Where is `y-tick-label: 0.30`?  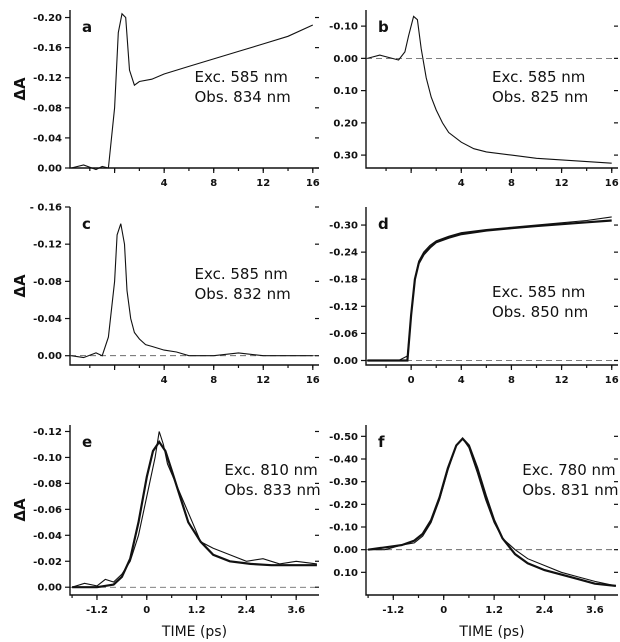 y-tick-label: 0.30 is located at coordinates (345, 156).